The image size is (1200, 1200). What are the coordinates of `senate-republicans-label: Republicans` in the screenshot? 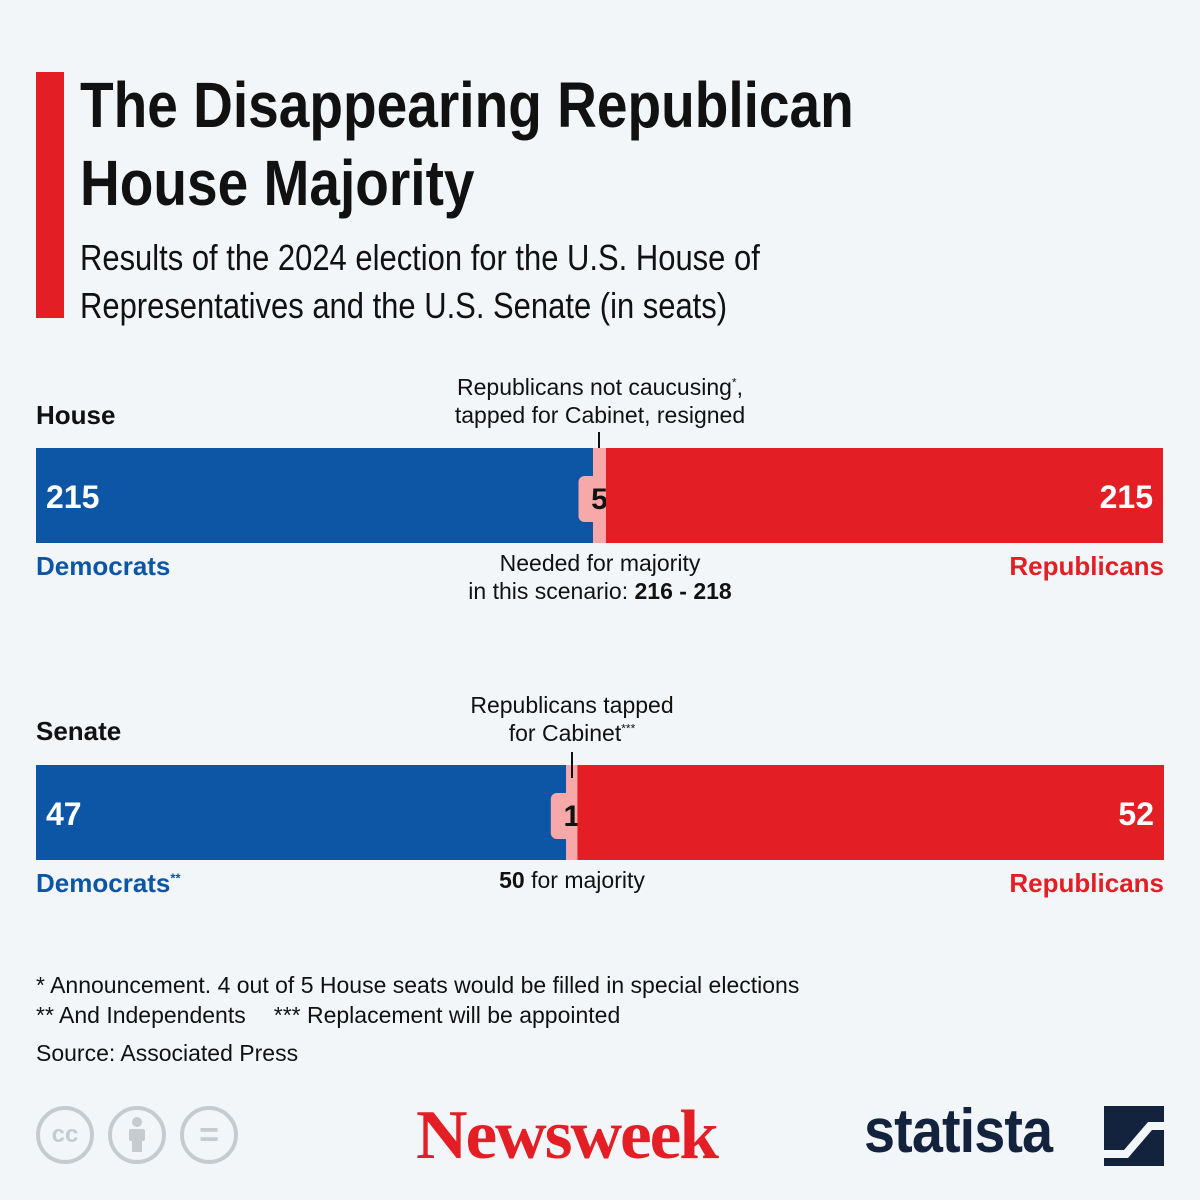 It's located at (1086, 883).